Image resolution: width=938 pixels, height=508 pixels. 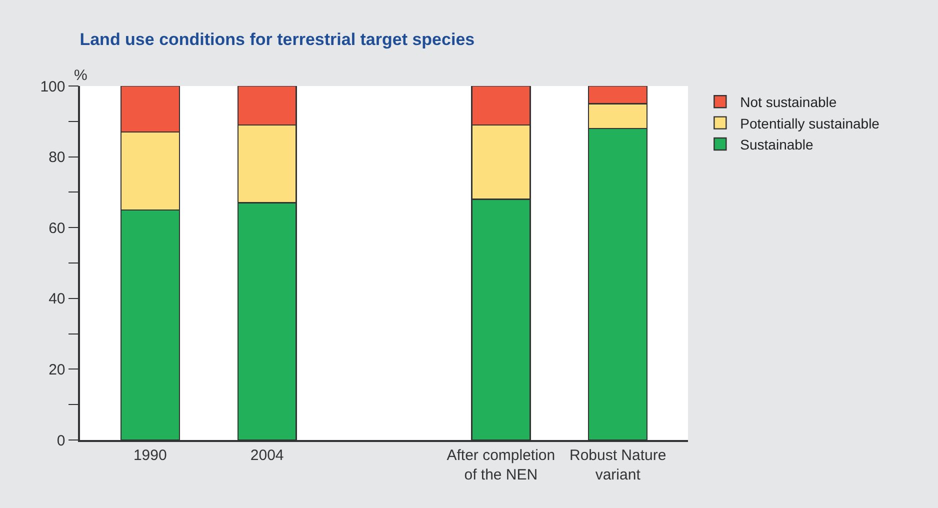 What do you see at coordinates (57, 228) in the screenshot?
I see `y-tick-label: 60` at bounding box center [57, 228].